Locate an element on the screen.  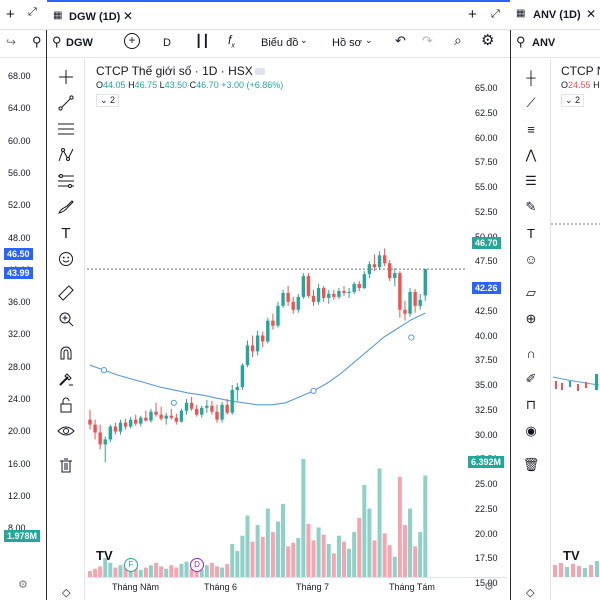
interval-button: D is located at coordinates (167, 43).